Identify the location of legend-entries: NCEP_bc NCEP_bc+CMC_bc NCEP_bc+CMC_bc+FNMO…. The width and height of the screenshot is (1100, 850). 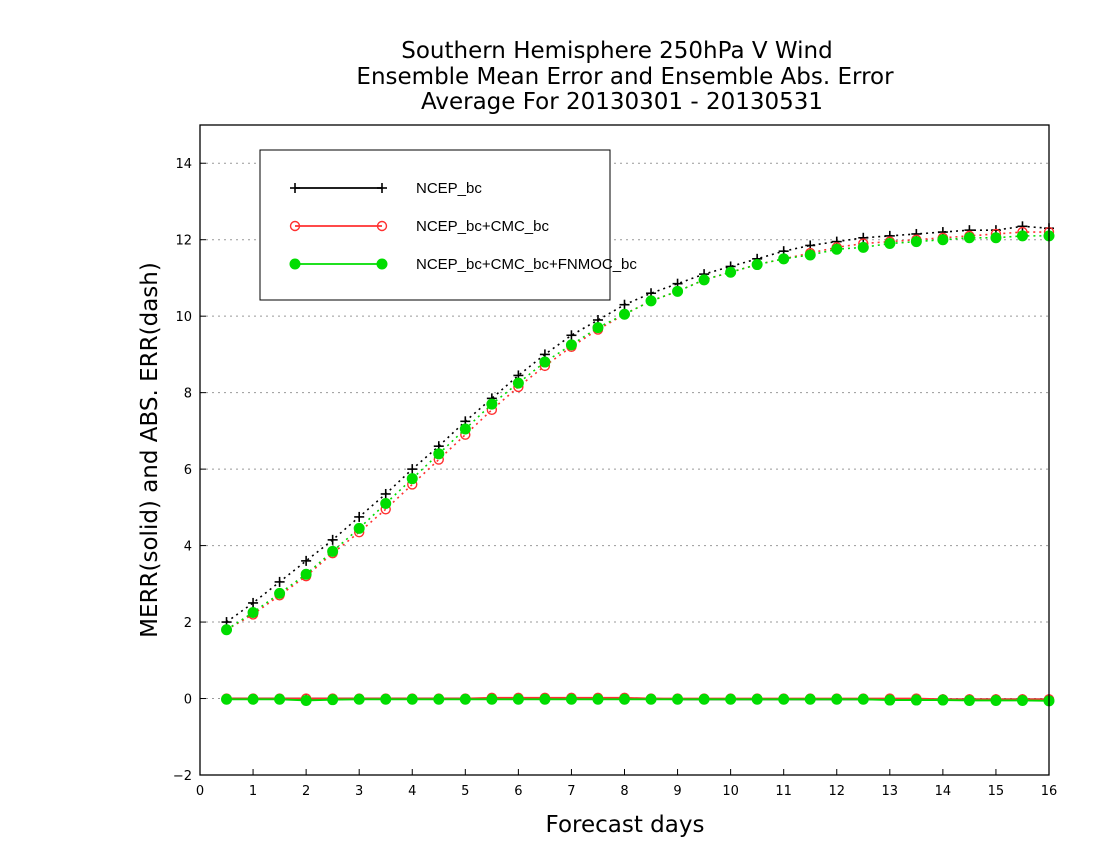
(463, 226).